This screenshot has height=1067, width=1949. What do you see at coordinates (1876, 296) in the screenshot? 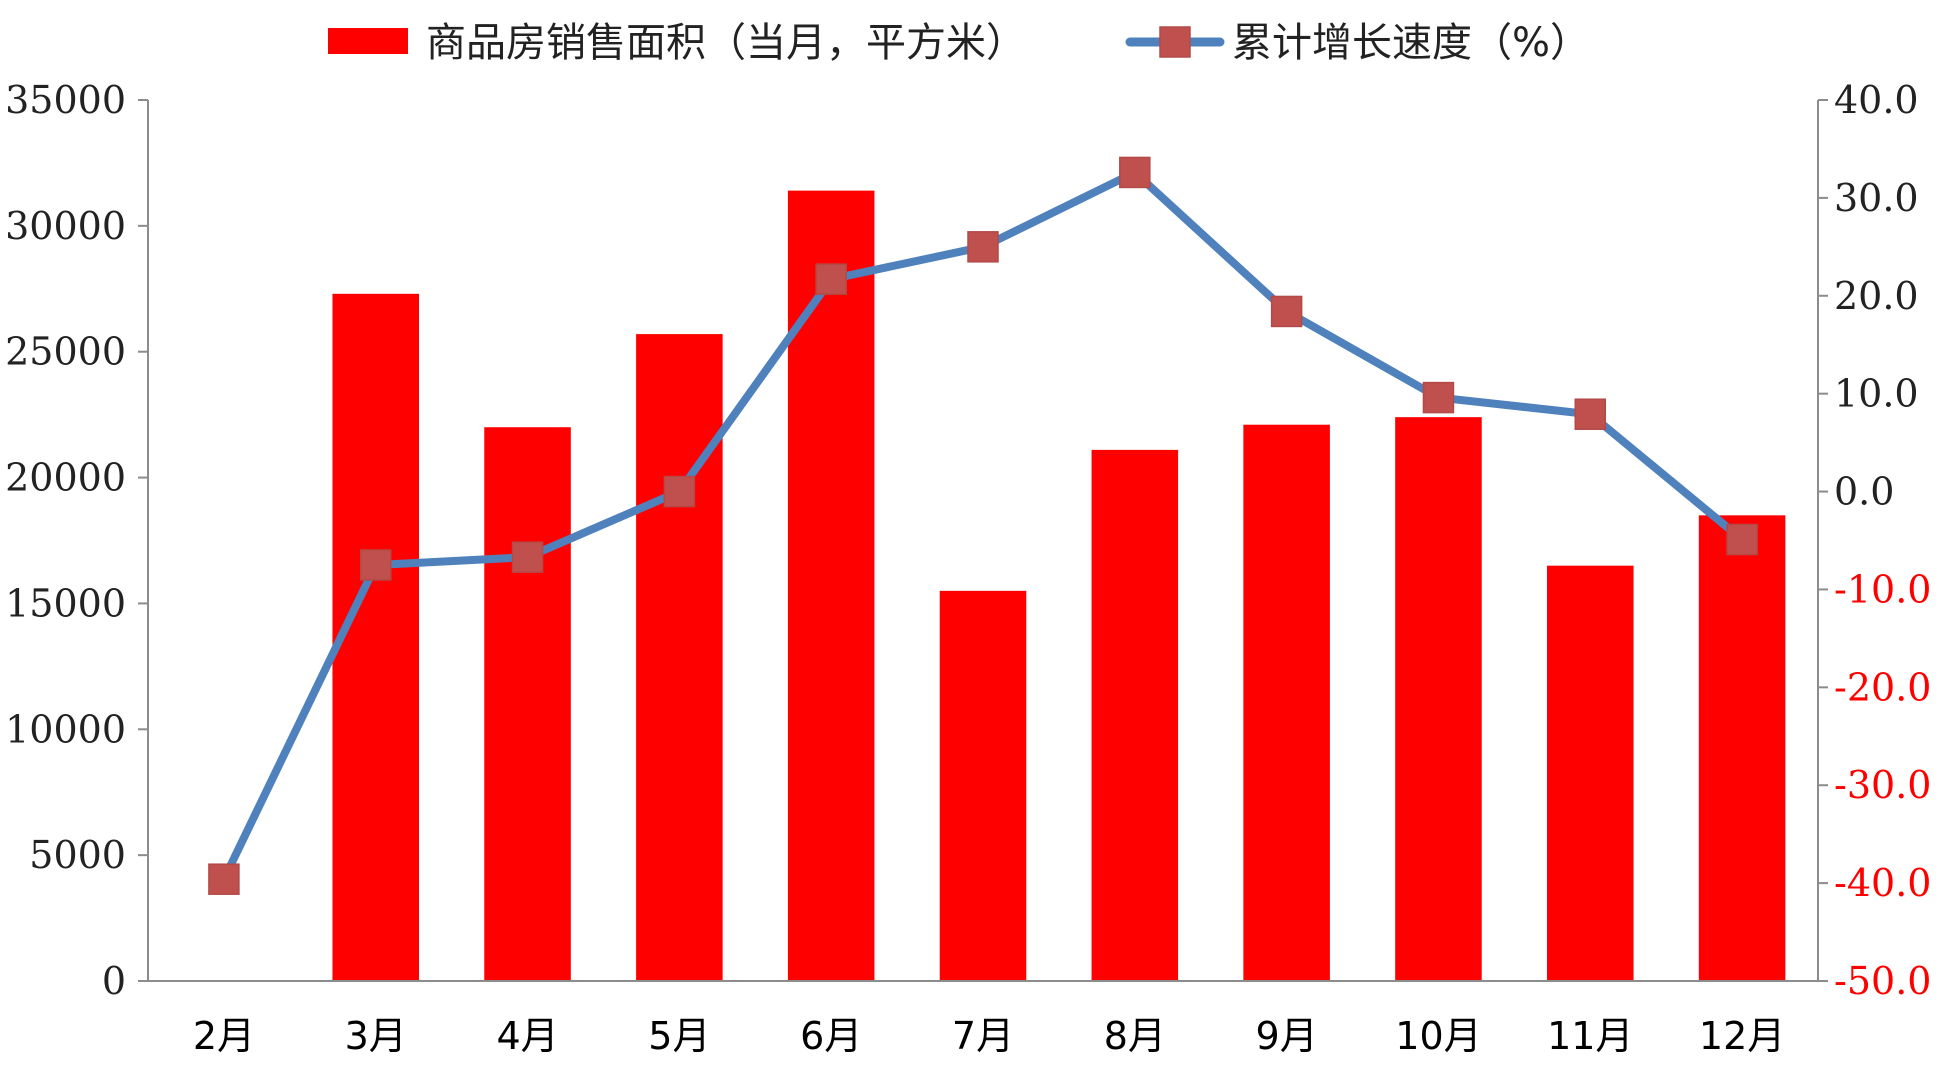
I see `y-right-tick-label: 20.0` at bounding box center [1876, 296].